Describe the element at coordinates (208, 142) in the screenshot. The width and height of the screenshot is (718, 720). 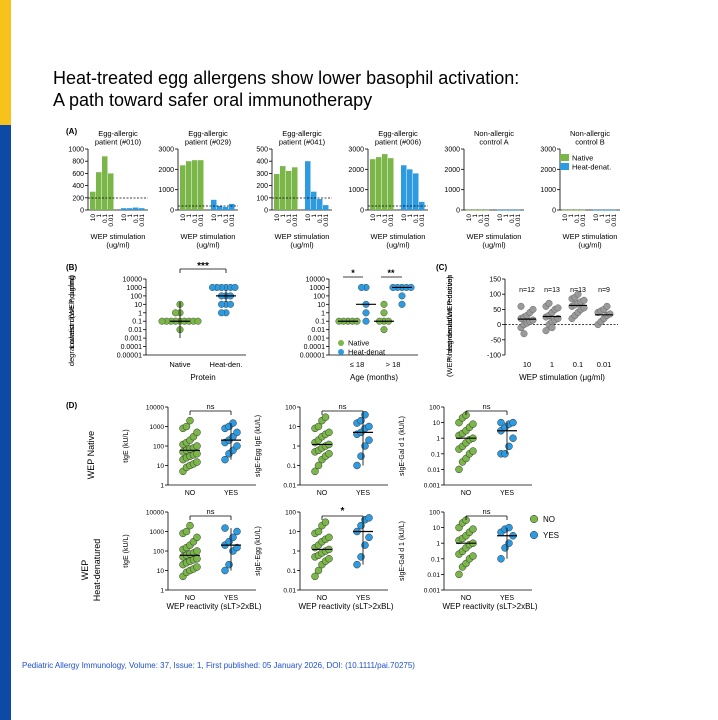
I see `subplot-title: patient (#029)` at that location.